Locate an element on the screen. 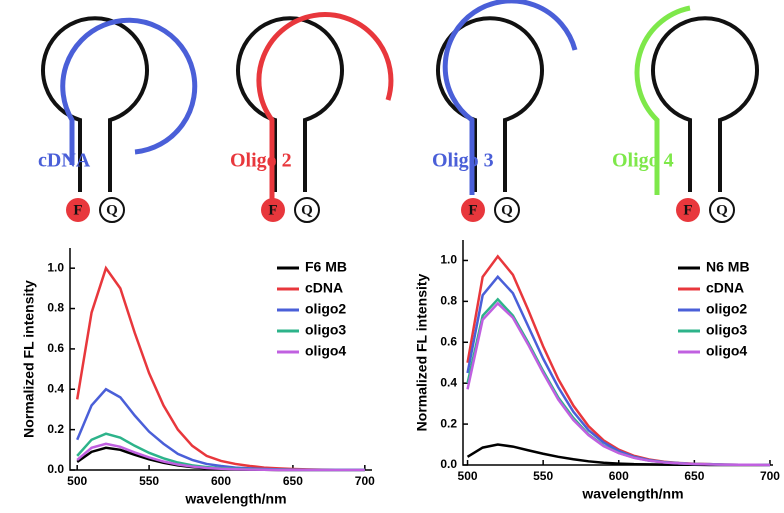  probe-diagram: Oligo 3 F Q is located at coordinates (505, 111).